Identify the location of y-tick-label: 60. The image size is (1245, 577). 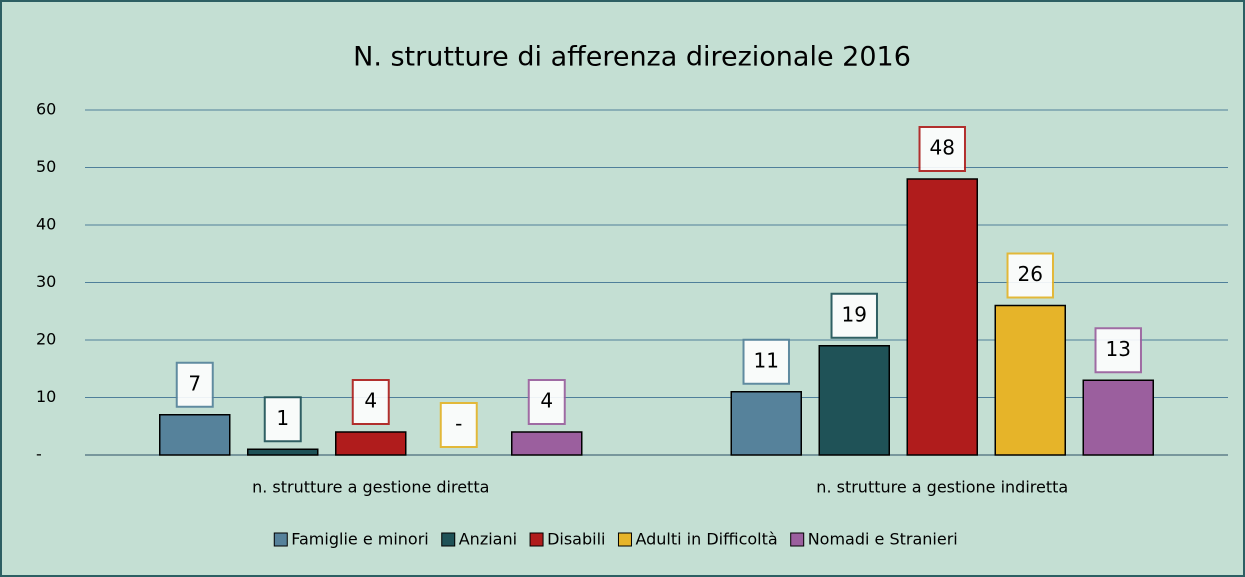
(46, 109).